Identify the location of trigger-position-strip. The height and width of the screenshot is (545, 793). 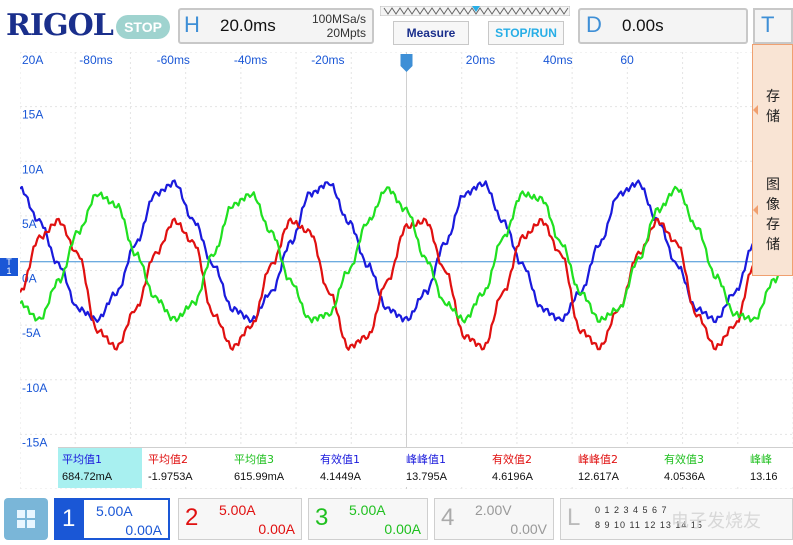
(475, 11).